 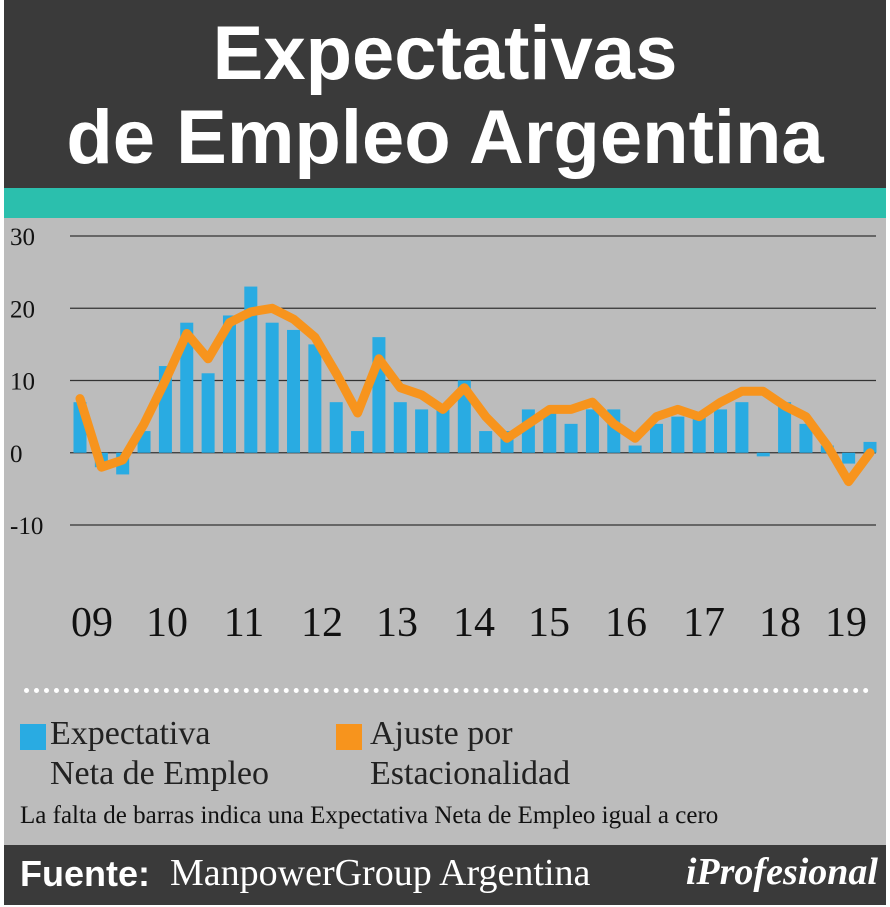 What do you see at coordinates (626, 623) in the screenshot?
I see `x-tick-label: 16` at bounding box center [626, 623].